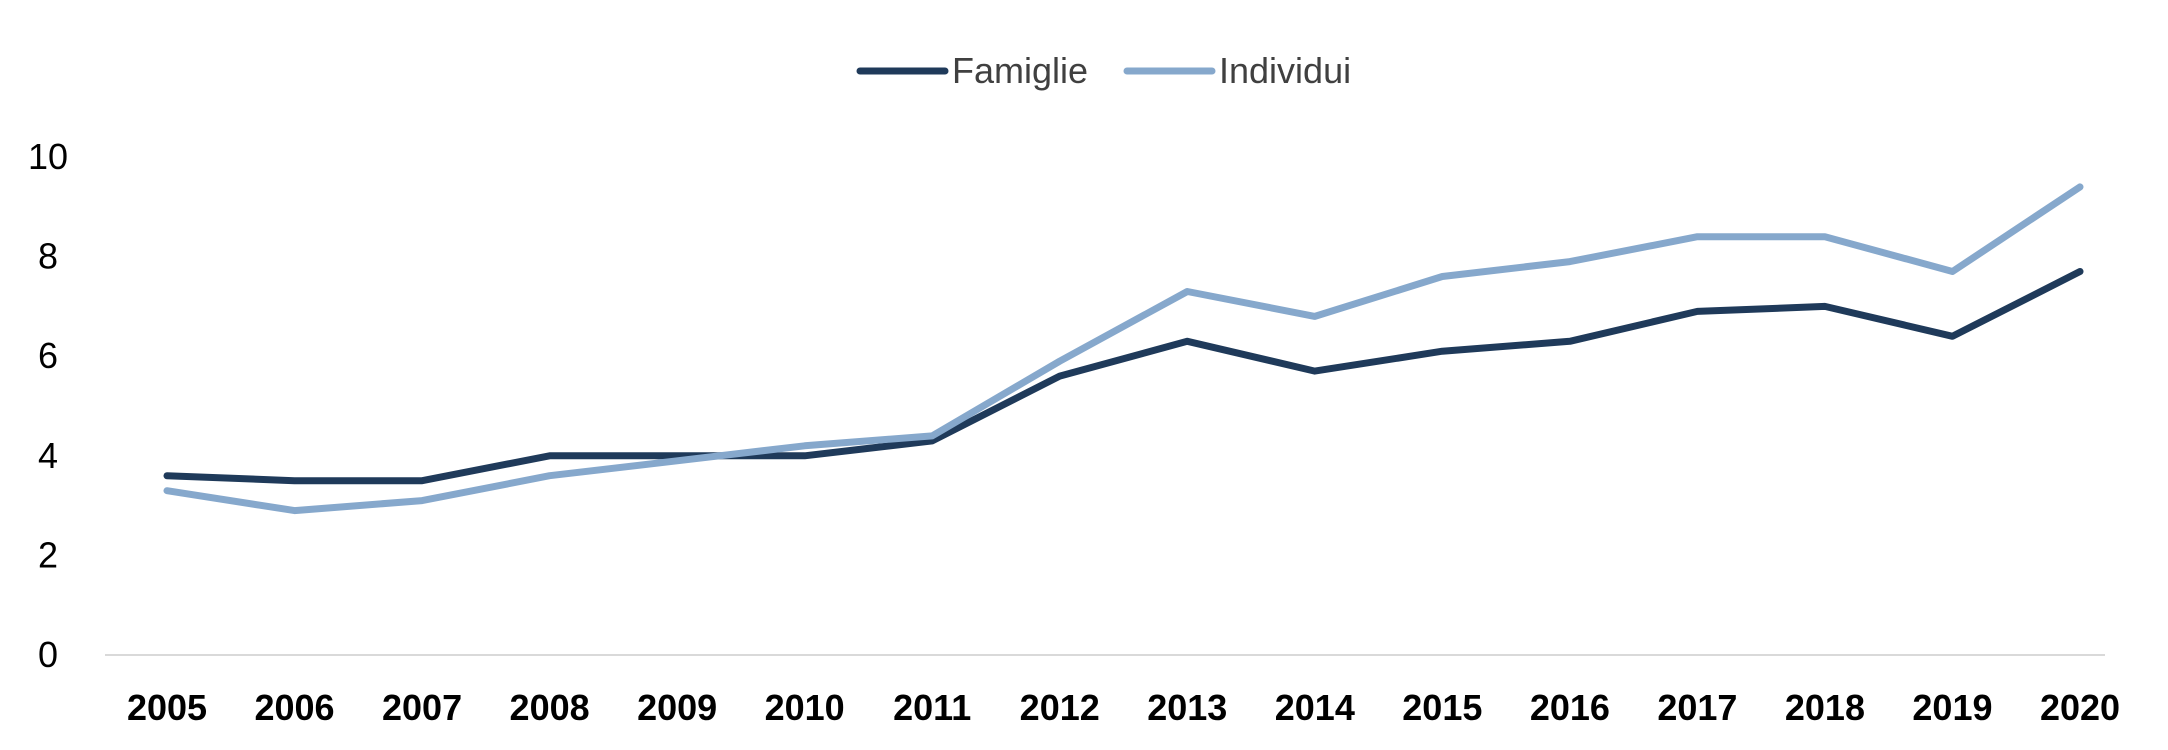 This screenshot has width=2168, height=750. Describe the element at coordinates (677, 707) in the screenshot. I see `x-tick-label: 2009` at that location.